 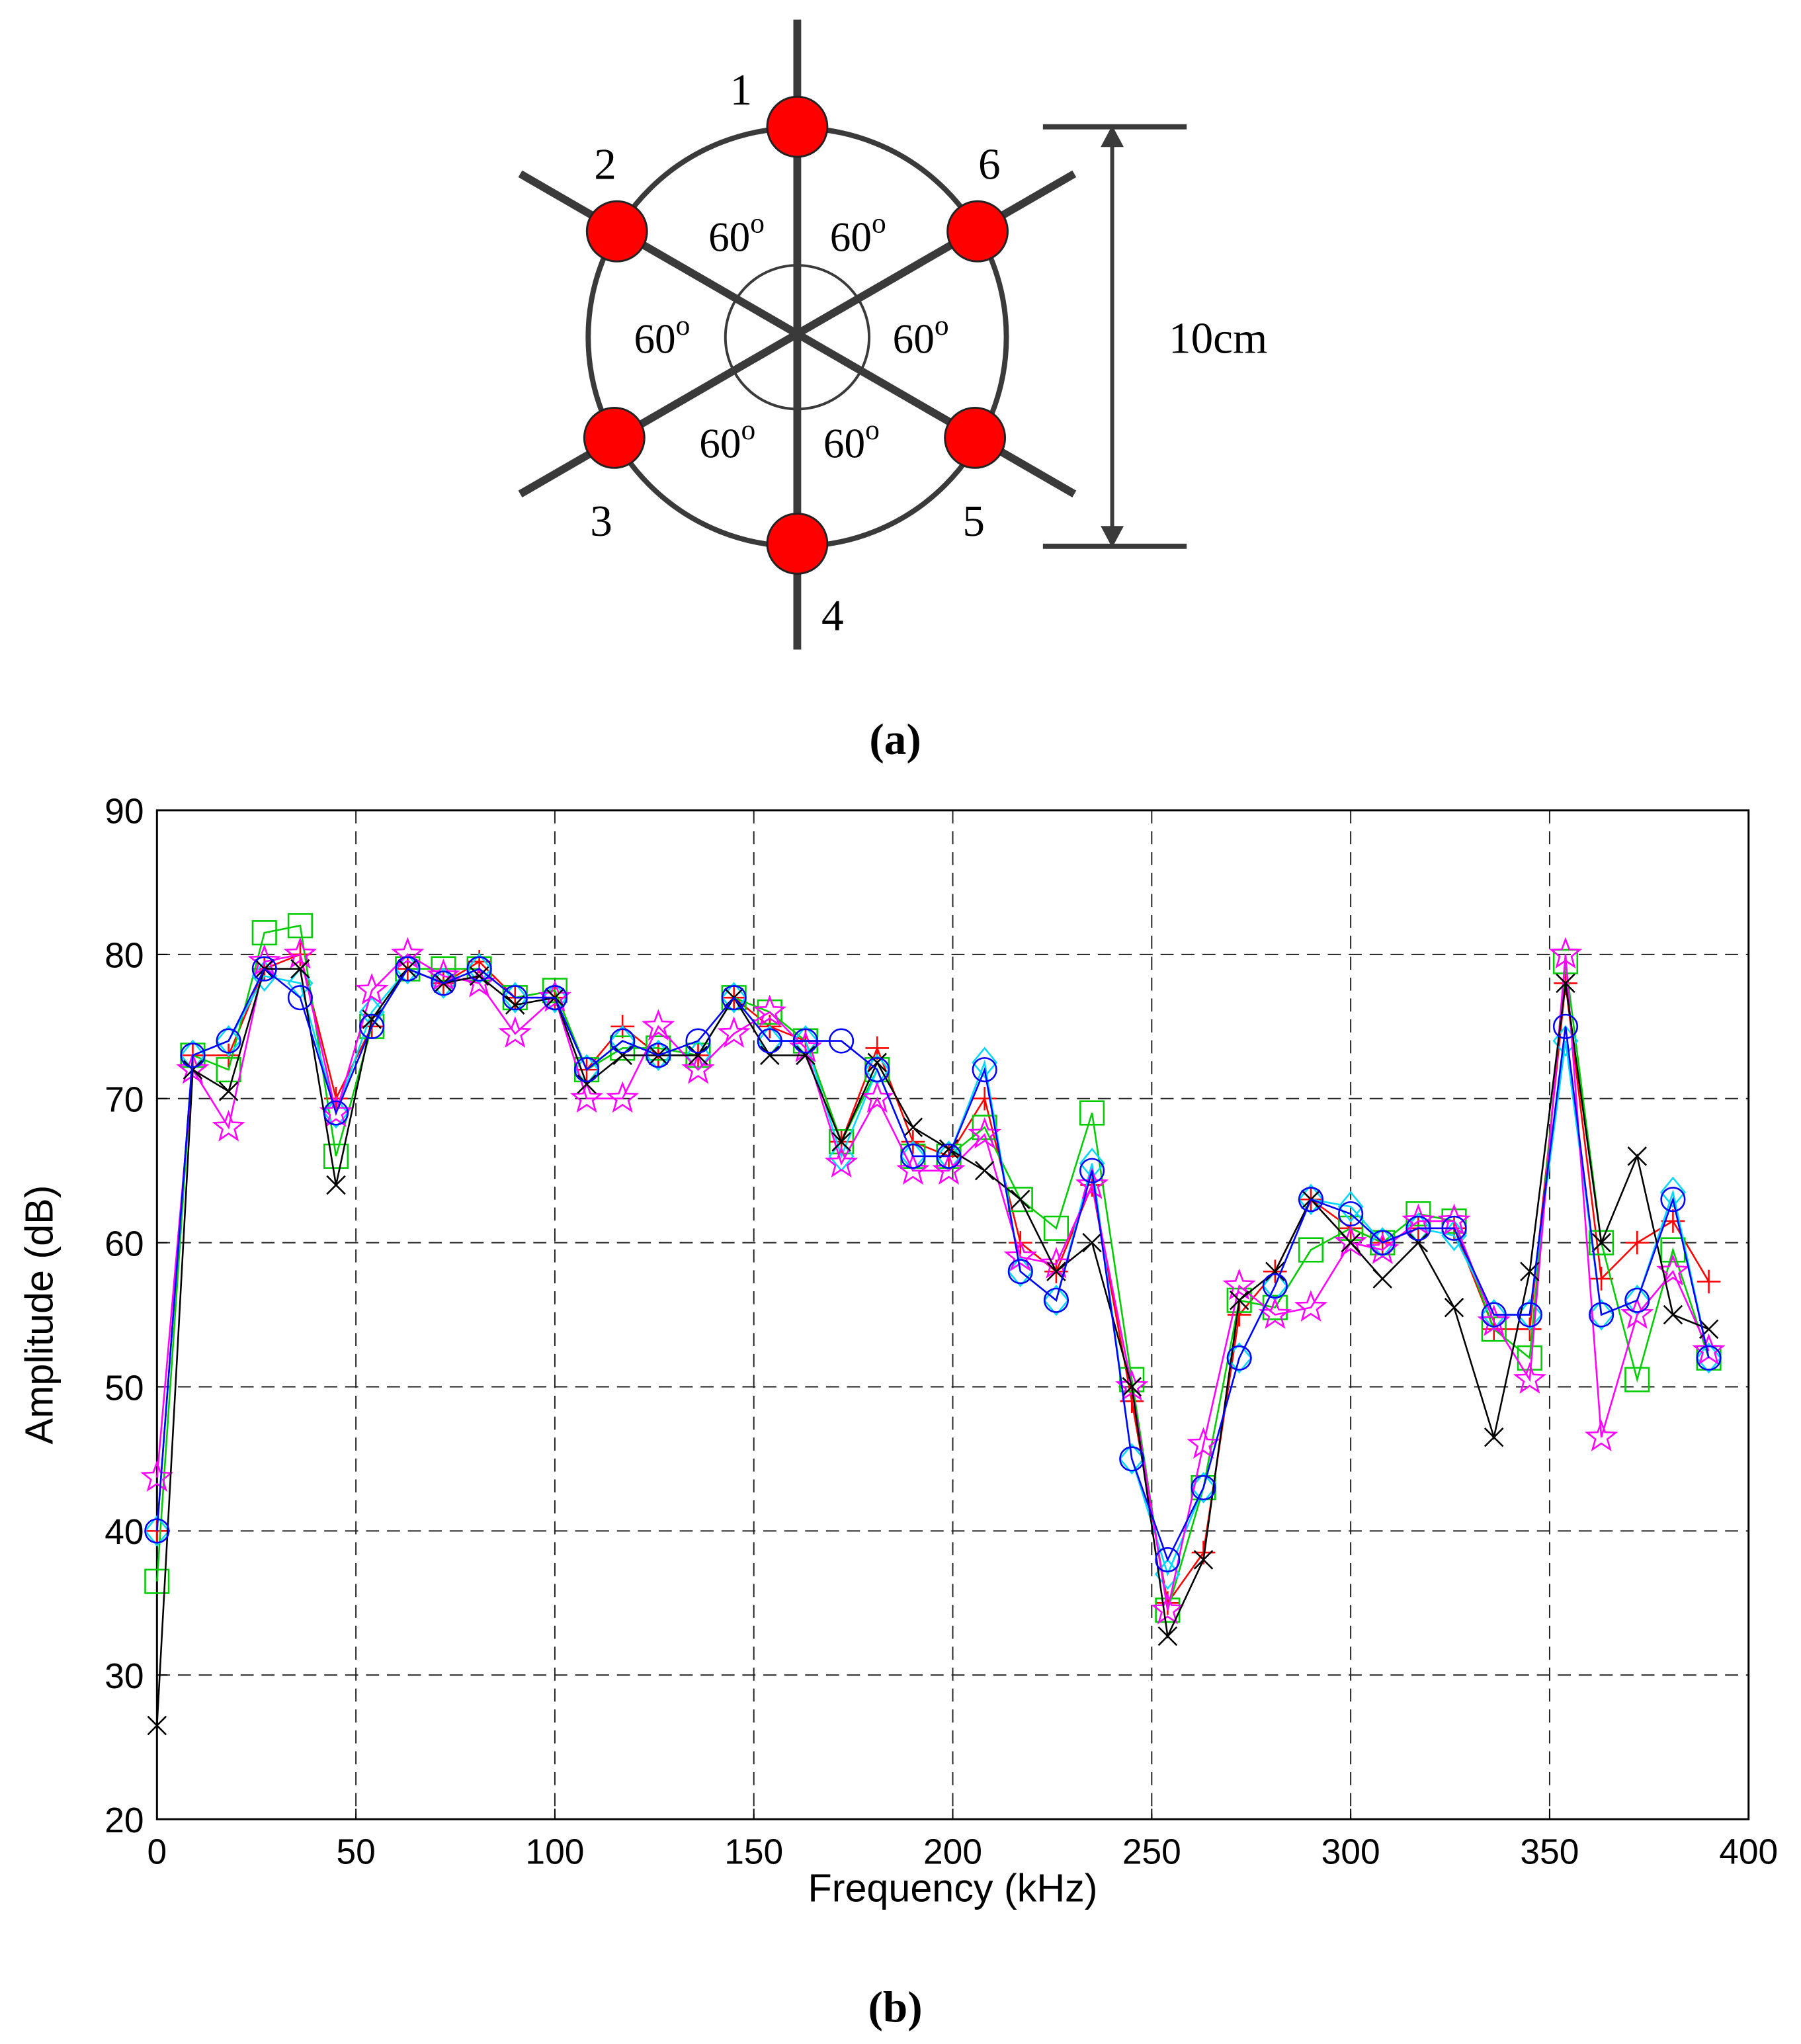 I want to click on y-tick-label: 40, so click(x=124, y=1532).